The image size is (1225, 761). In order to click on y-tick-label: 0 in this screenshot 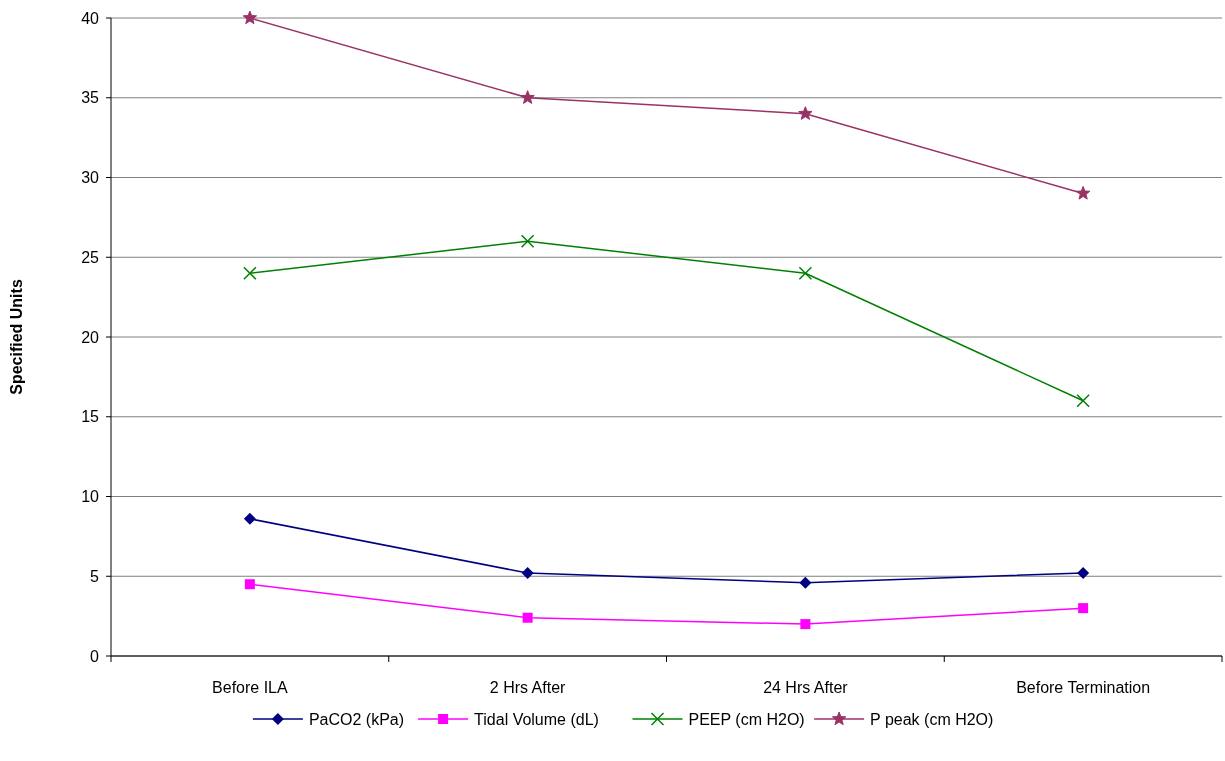, I will do `click(95, 656)`.